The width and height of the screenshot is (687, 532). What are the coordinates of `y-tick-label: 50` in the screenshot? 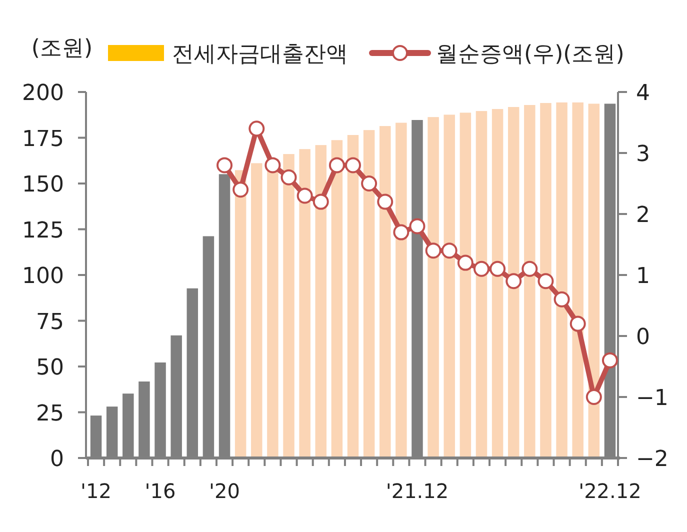 It's located at (50, 368).